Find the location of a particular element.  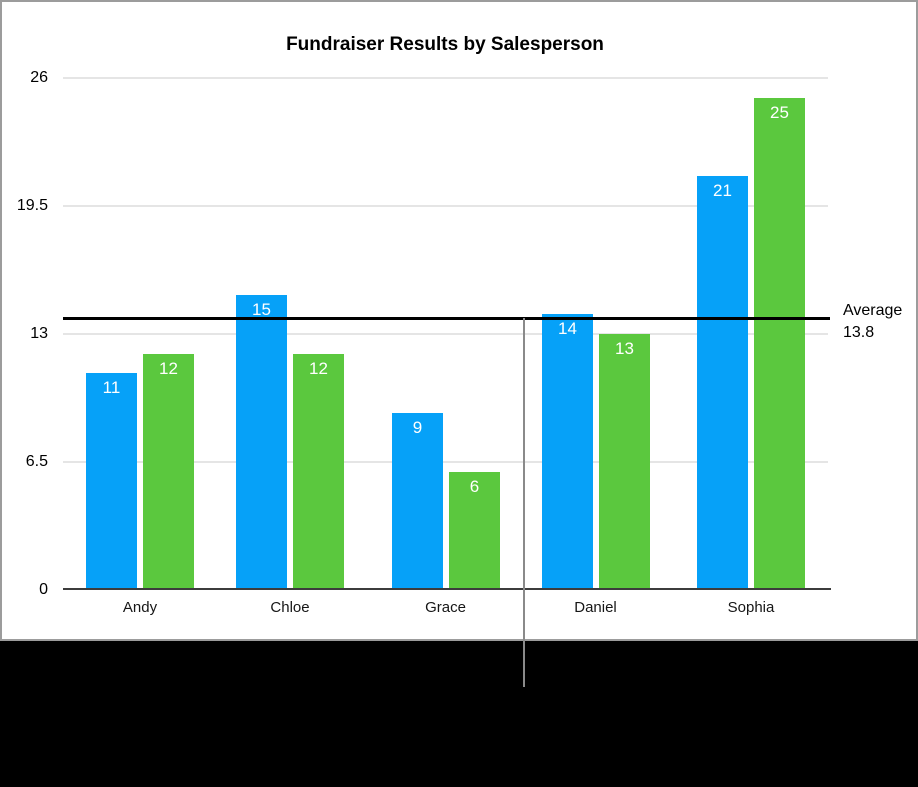

callout-line is located at coordinates (524, 502).